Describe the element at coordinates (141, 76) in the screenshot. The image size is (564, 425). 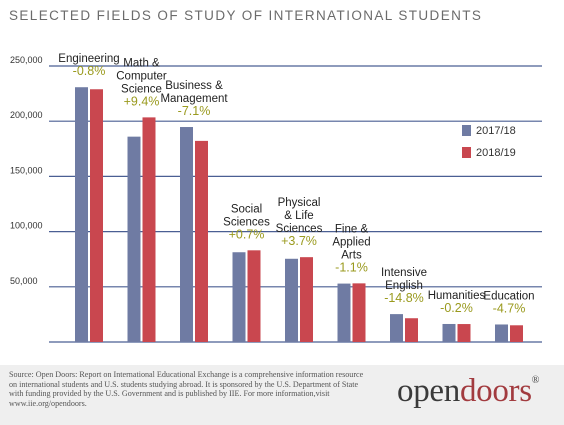
I see `category-label: Computer` at that location.